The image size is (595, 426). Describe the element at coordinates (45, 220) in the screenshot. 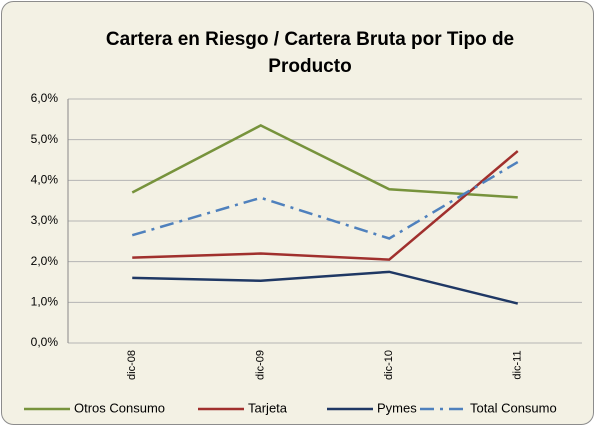

I see `y-tick-label: 3,0%` at that location.